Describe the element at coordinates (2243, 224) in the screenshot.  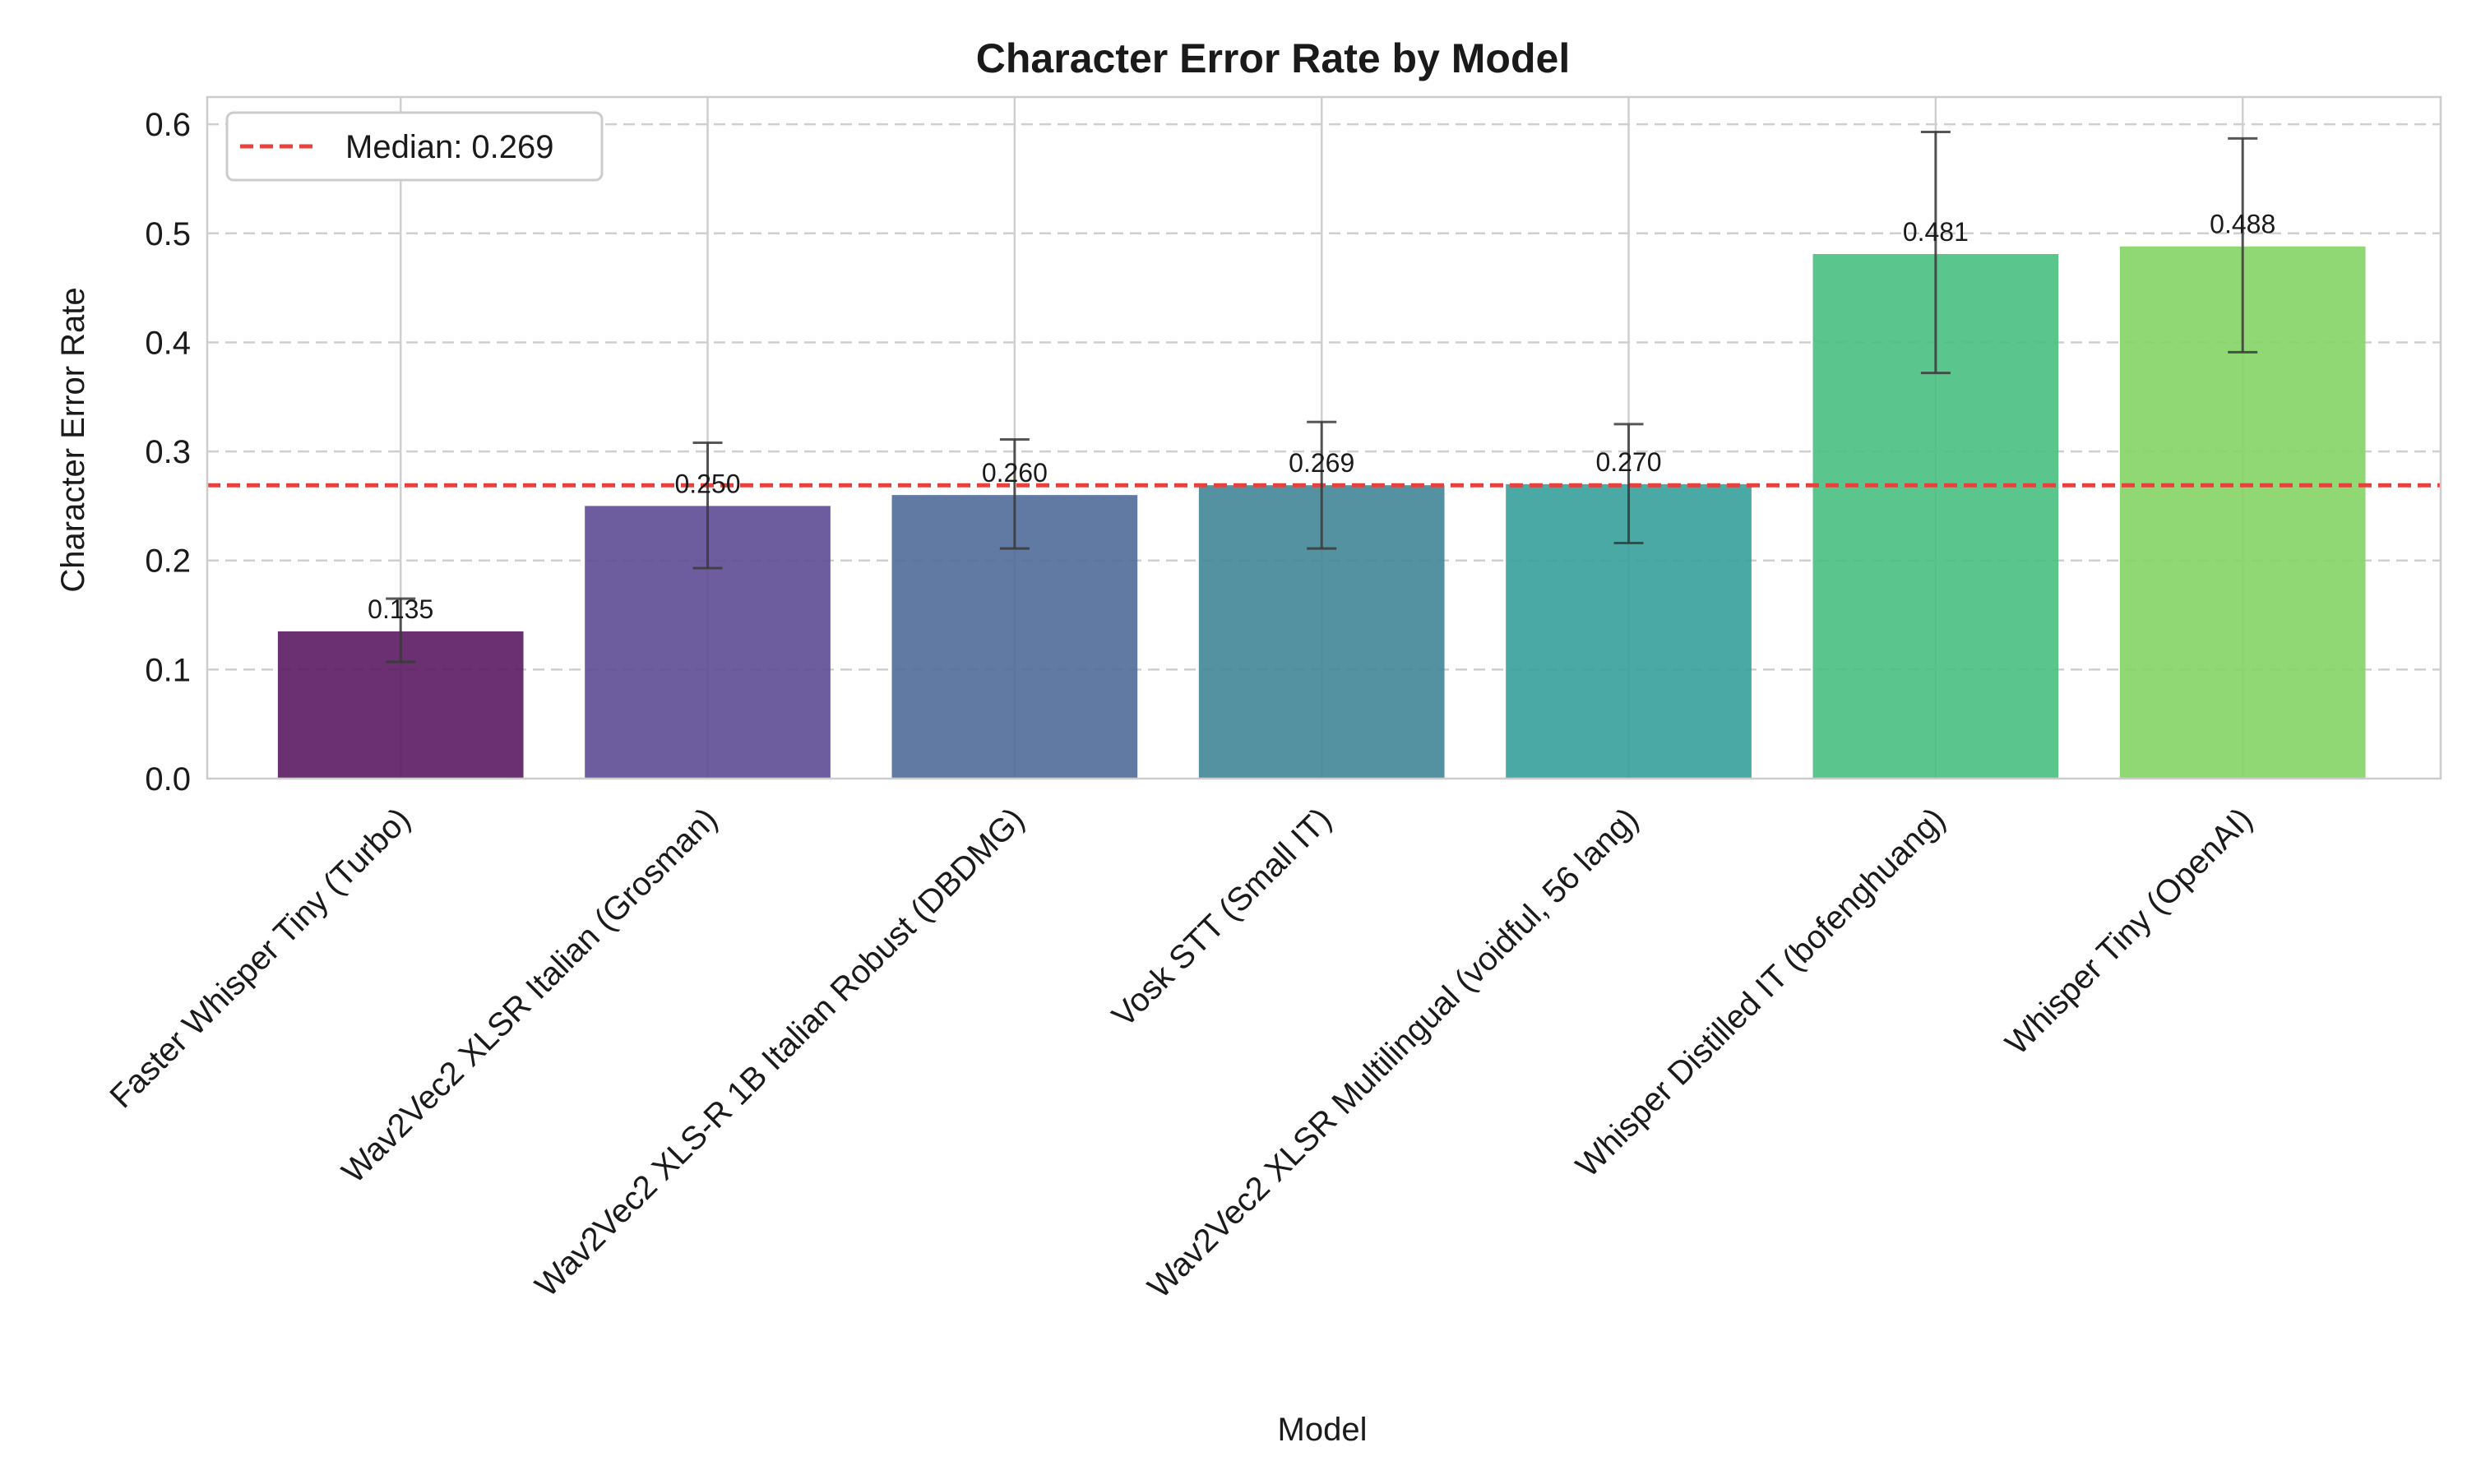
I see `bar-value-label: 0.488` at that location.